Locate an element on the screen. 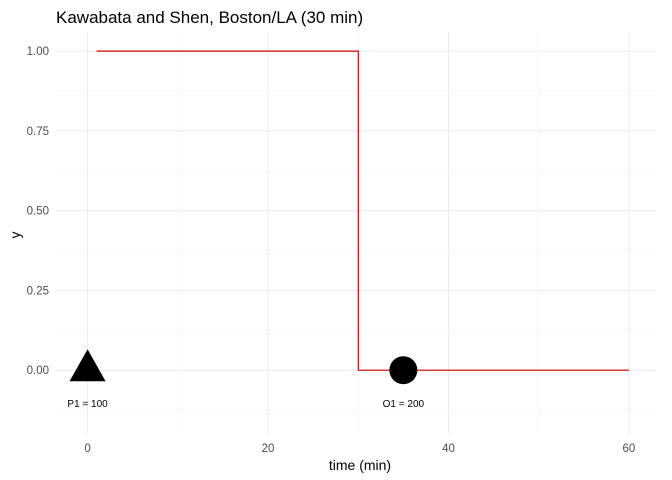 The height and width of the screenshot is (480, 672). x-tick-label: 40 is located at coordinates (448, 449).